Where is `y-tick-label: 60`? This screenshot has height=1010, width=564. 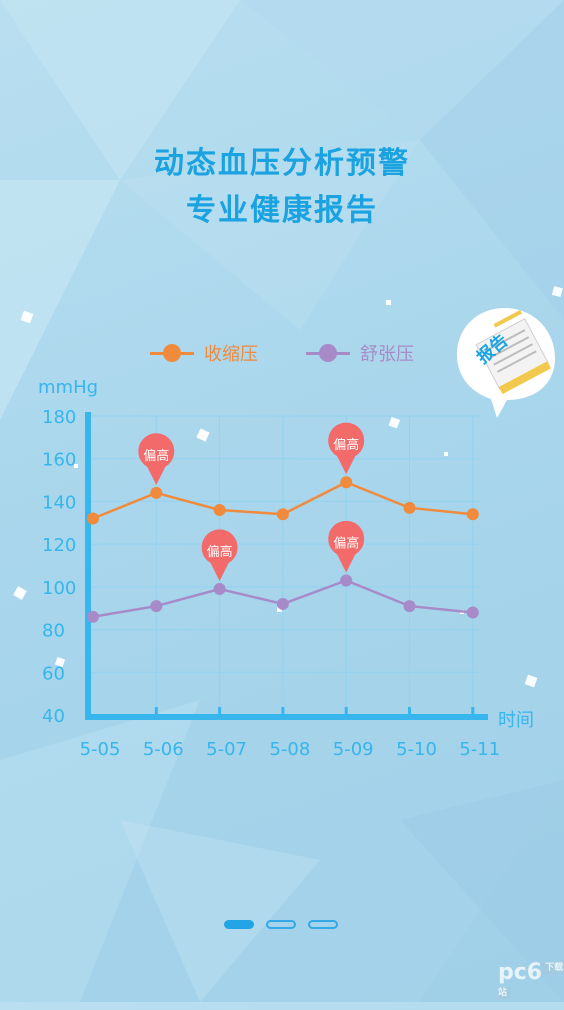
y-tick-label: 60 is located at coordinates (53, 673).